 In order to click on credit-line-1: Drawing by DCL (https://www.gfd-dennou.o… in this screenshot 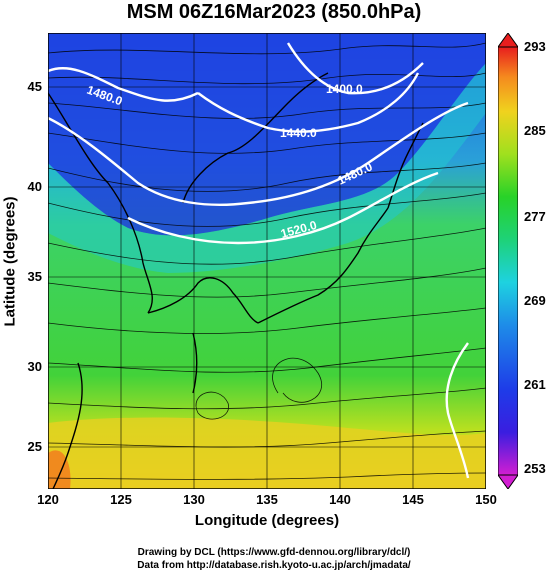, I will do `click(274, 552)`.